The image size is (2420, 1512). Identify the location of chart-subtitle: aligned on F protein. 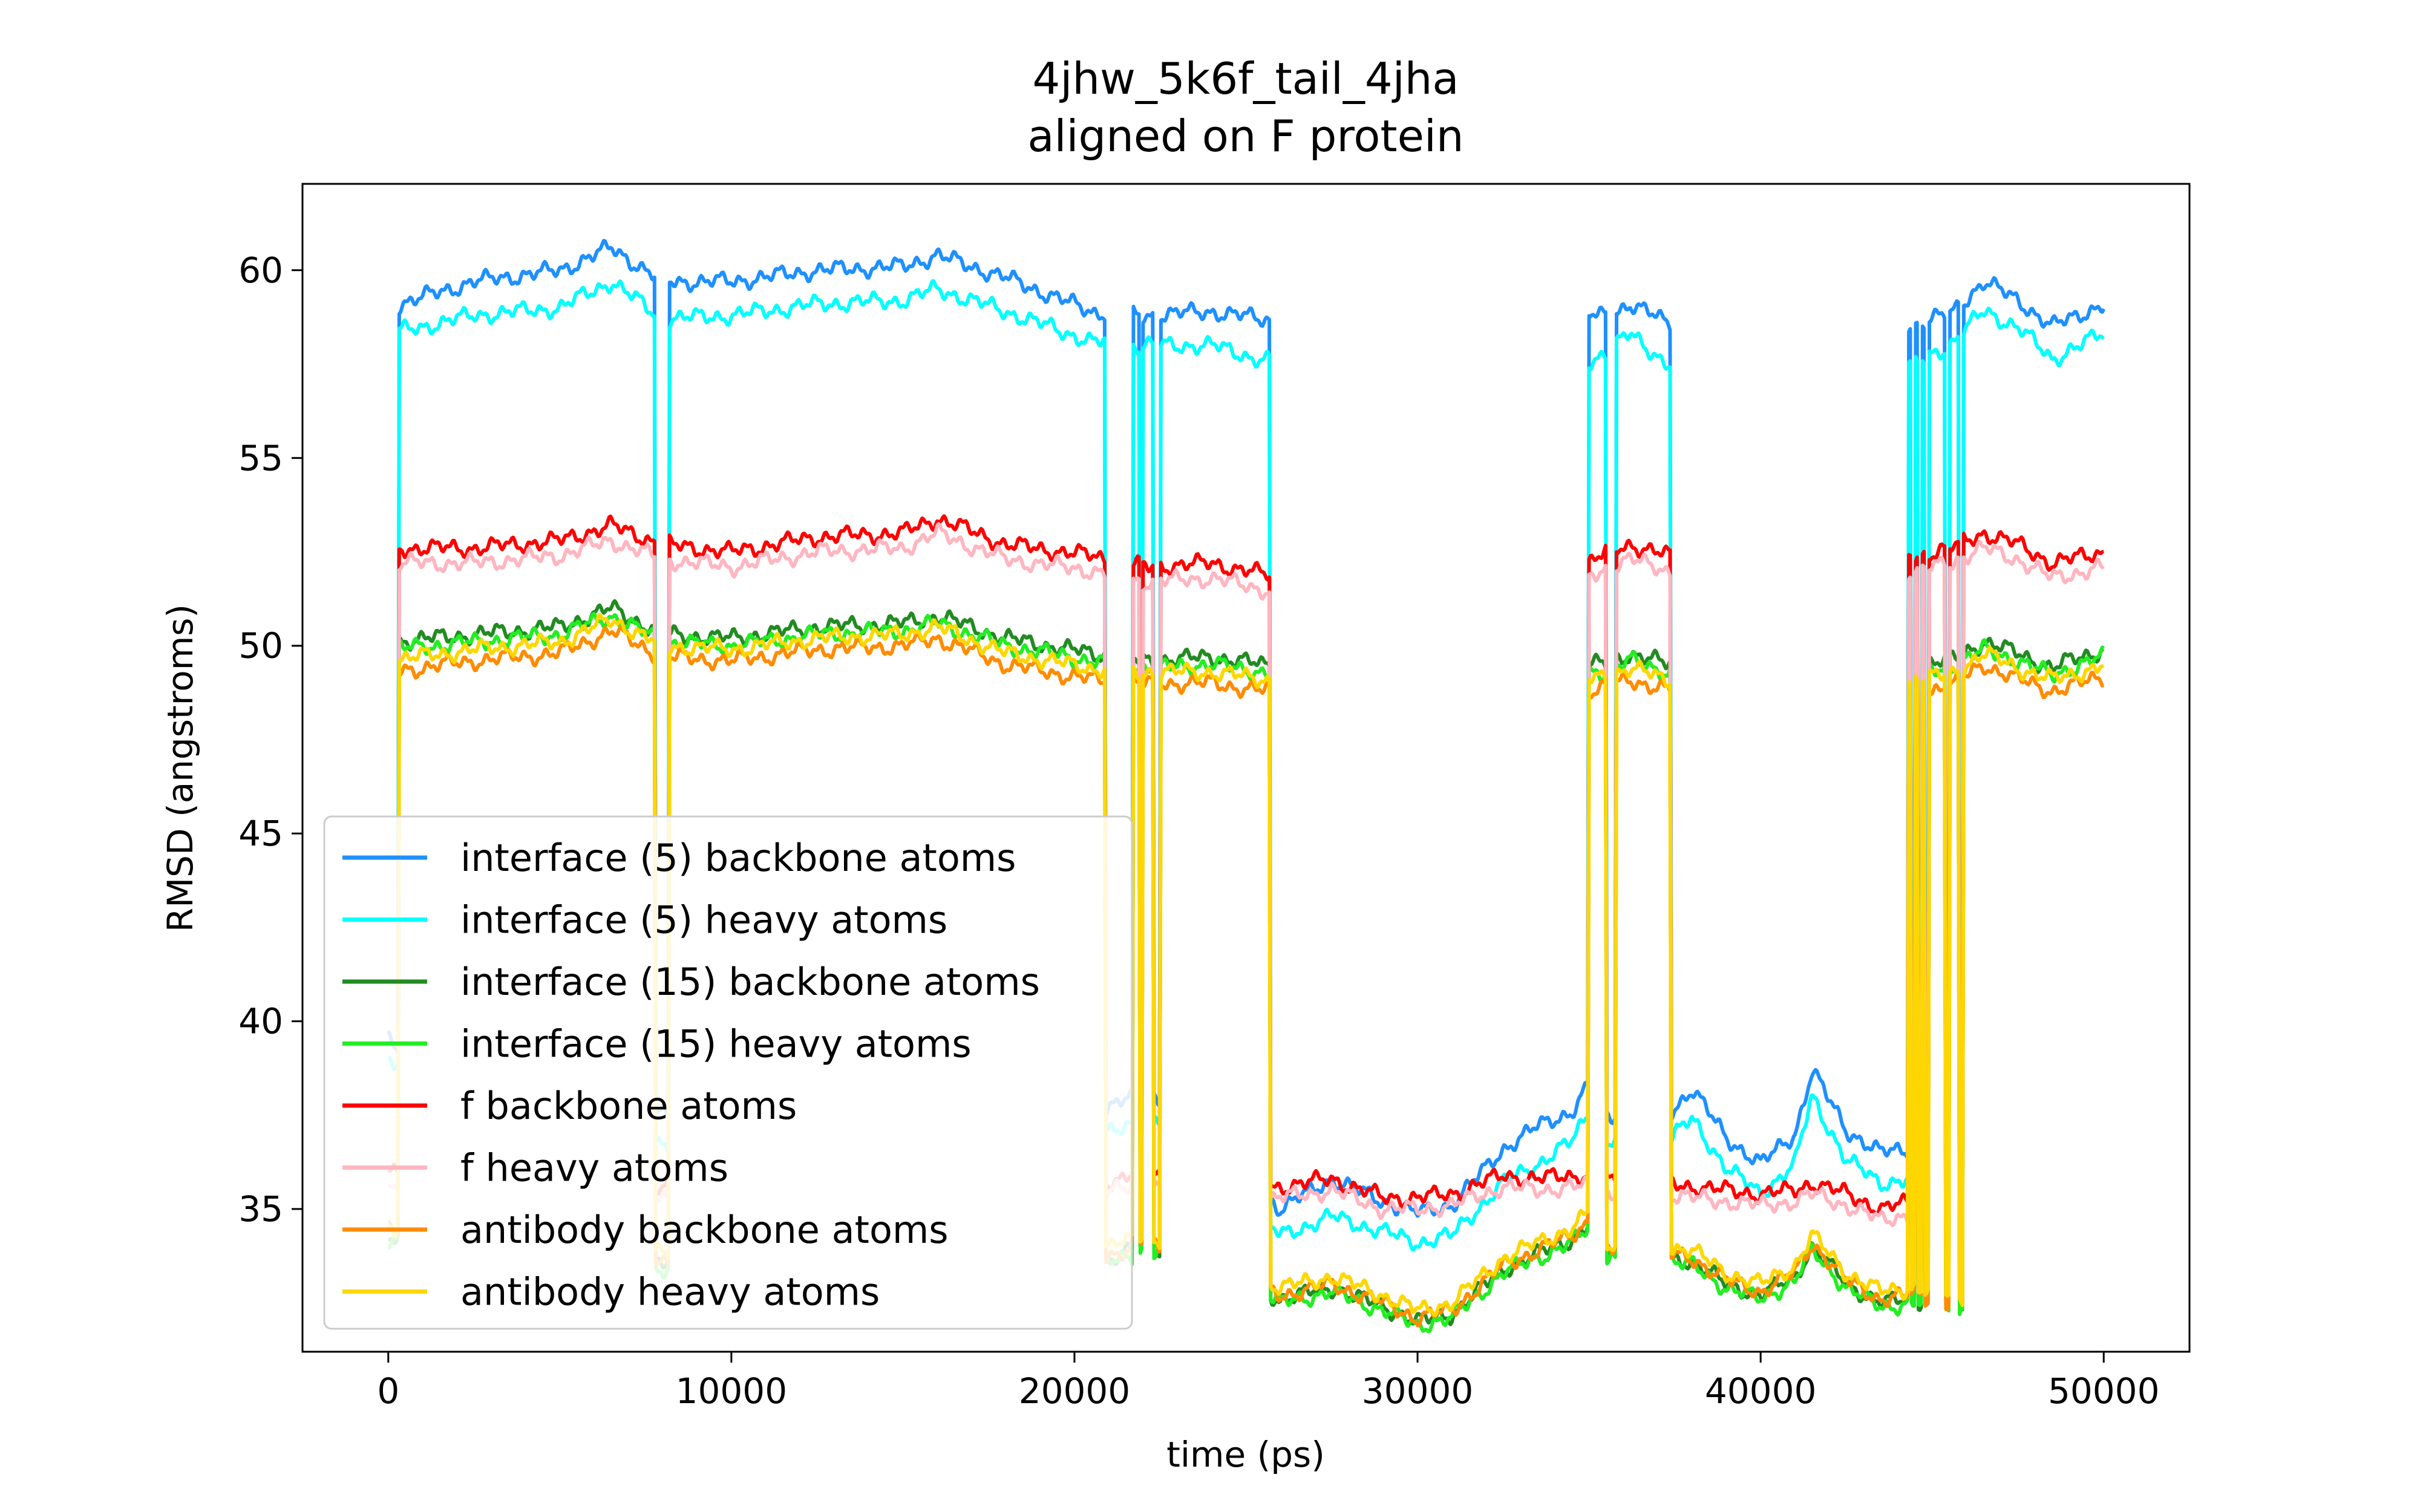
(1245, 136).